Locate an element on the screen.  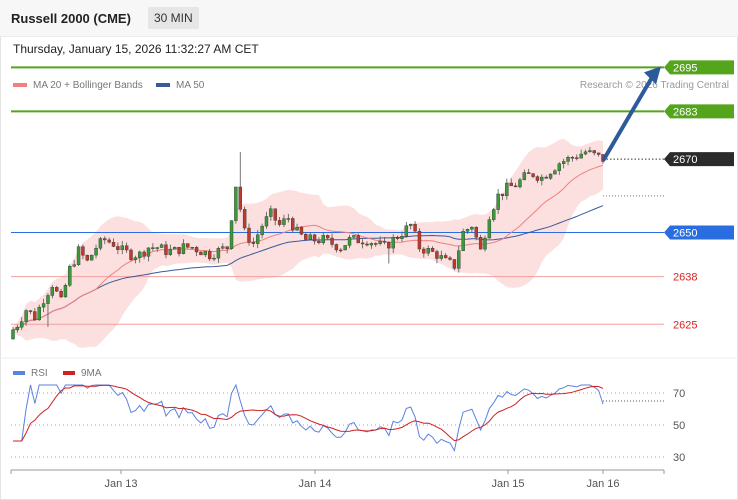
legend-ma50: MA 50 is located at coordinates (180, 85).